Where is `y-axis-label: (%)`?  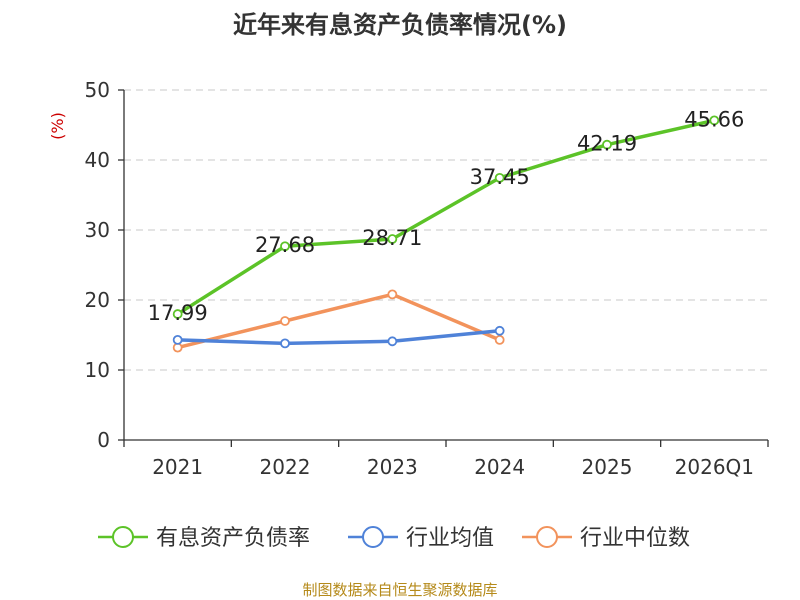
y-axis-label: (%) is located at coordinates (57, 126).